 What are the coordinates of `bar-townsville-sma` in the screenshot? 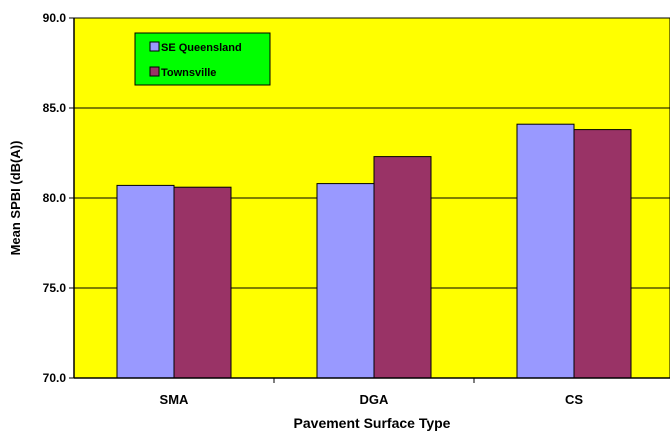 It's located at (202, 282).